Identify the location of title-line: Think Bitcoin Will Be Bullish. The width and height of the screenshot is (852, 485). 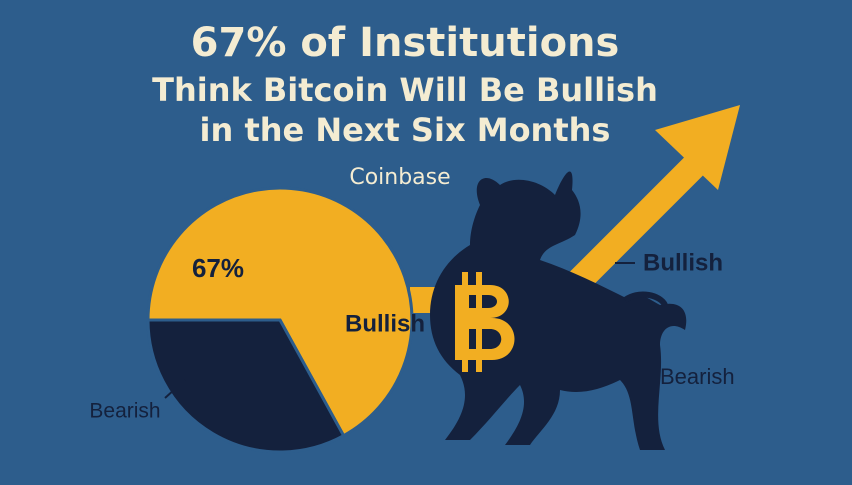
(405, 90).